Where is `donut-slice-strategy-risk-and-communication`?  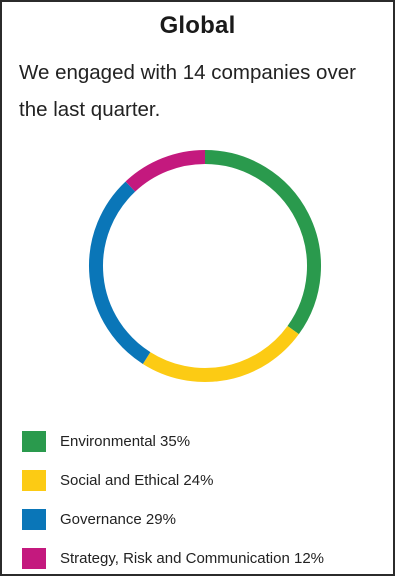
donut-slice-strategy-risk-and-communication is located at coordinates (165, 171).